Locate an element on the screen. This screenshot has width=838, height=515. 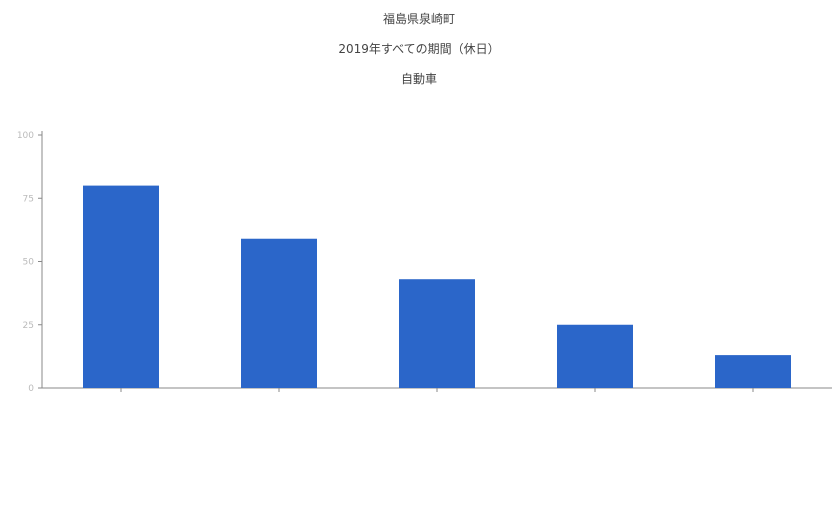
y-tick-label: 0 is located at coordinates (31, 389).